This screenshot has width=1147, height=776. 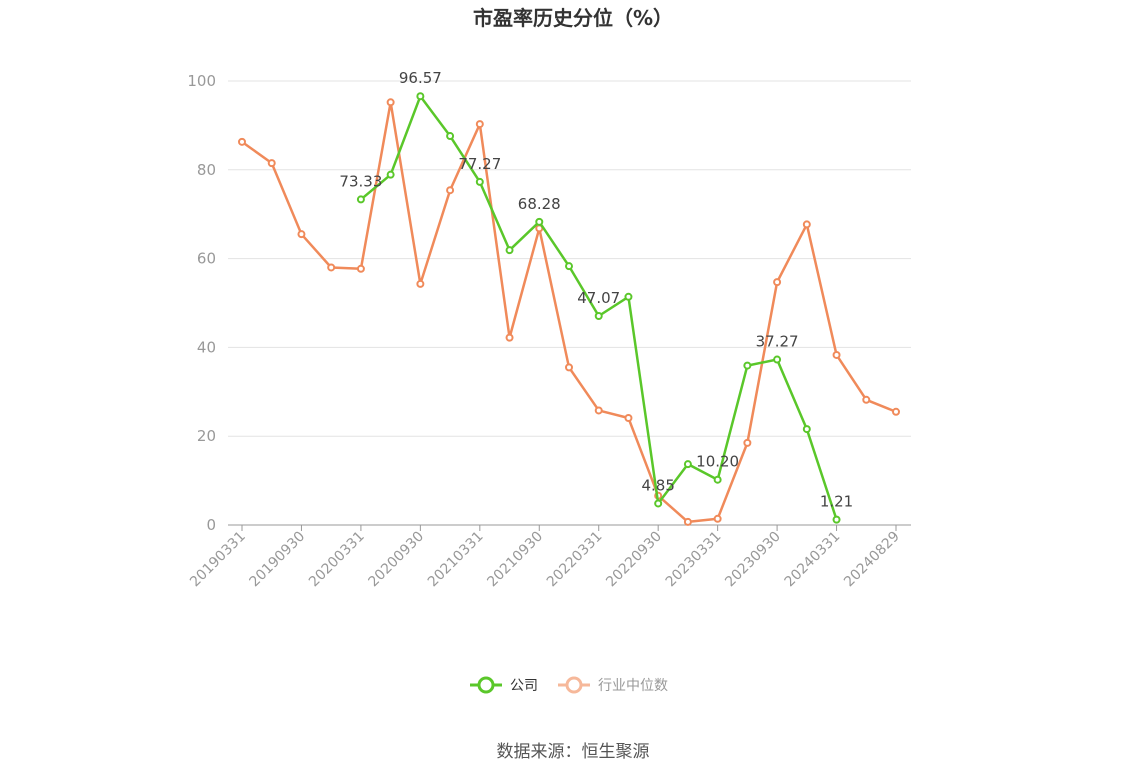 I want to click on legend-item-industry: 行业中位数, so click(x=613, y=685).